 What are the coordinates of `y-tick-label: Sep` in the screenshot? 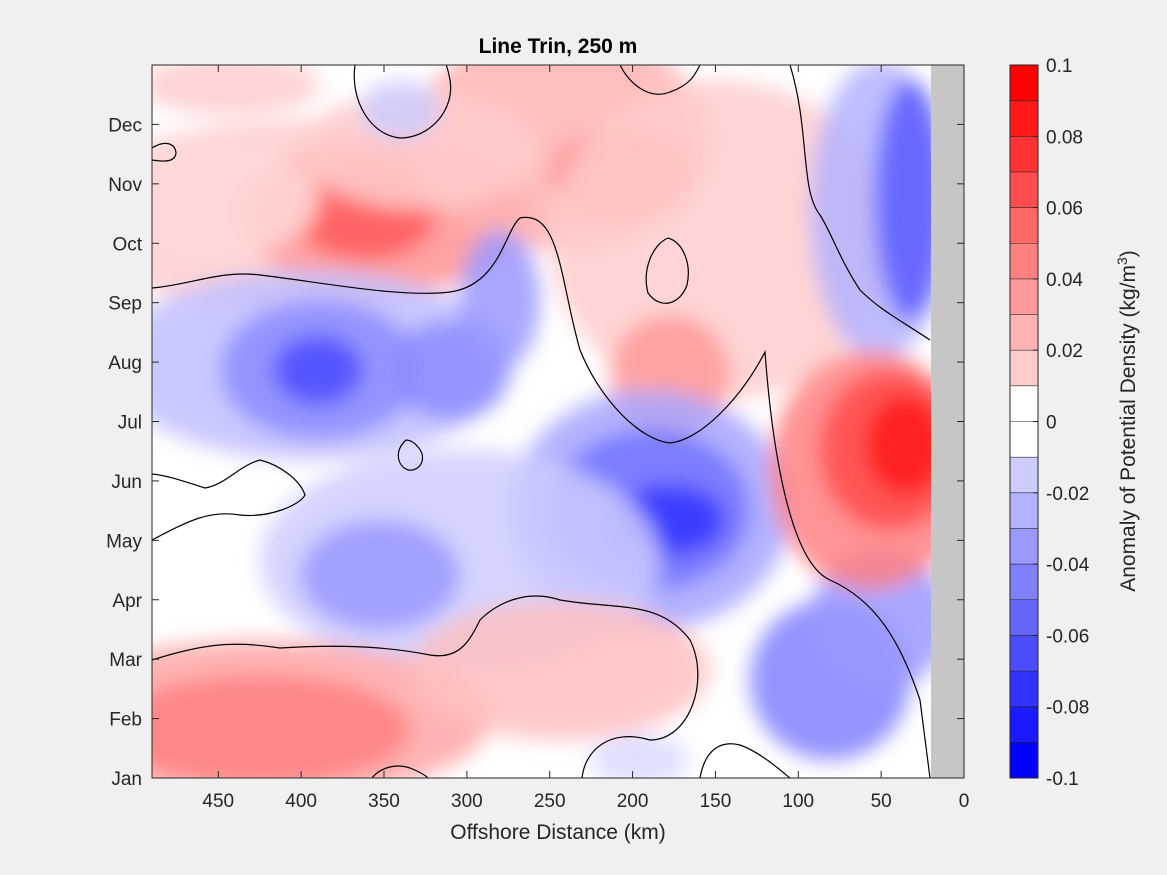 It's located at (125, 304).